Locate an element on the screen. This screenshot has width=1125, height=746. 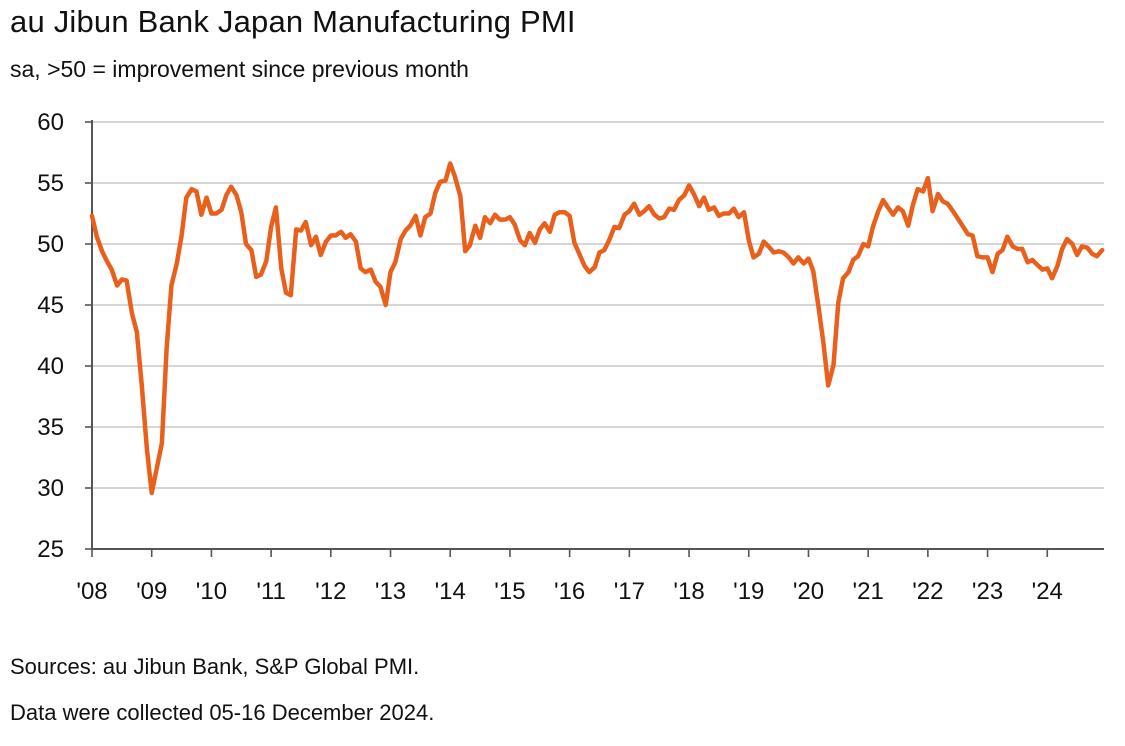
x-tick-label: '14 is located at coordinates (450, 591).